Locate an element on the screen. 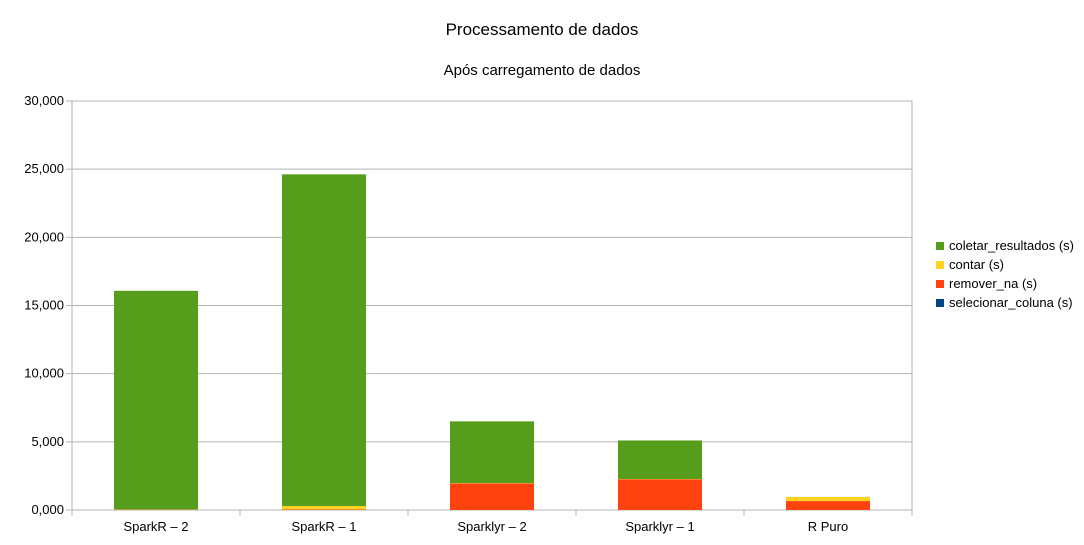 Image resolution: width=1084 pixels, height=545 pixels. chart-title: Processamento de dados is located at coordinates (542, 29).